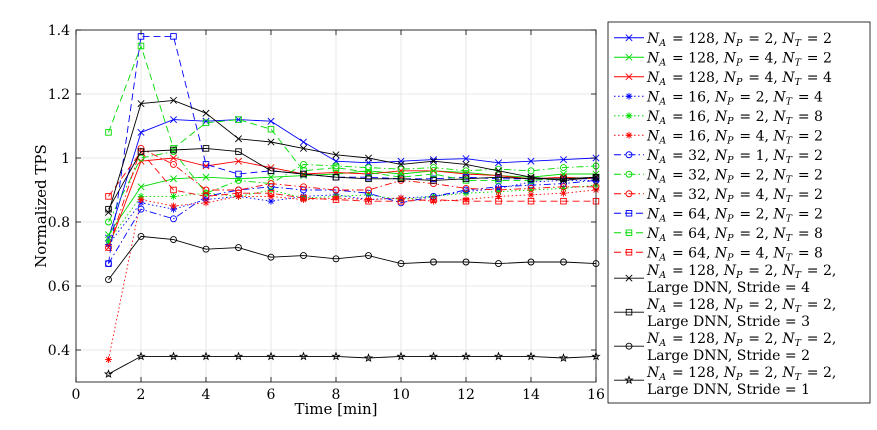 The width and height of the screenshot is (877, 430). Describe the element at coordinates (718, 137) in the screenshot. I see `legend-entry: NA = 16, NP = 4, NT = 2` at that location.